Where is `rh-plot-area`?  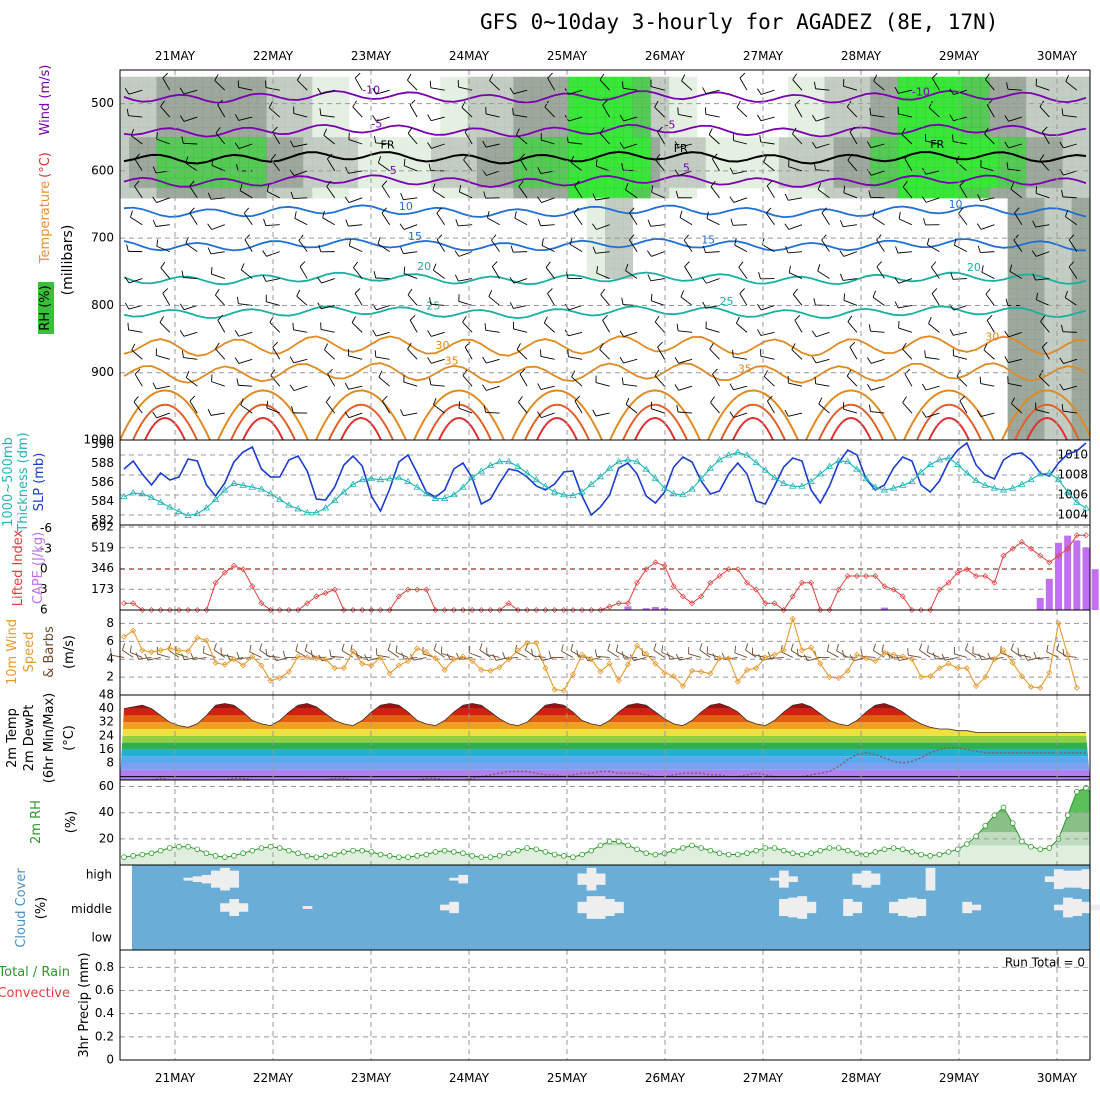 rh-plot-area is located at coordinates (605, 825).